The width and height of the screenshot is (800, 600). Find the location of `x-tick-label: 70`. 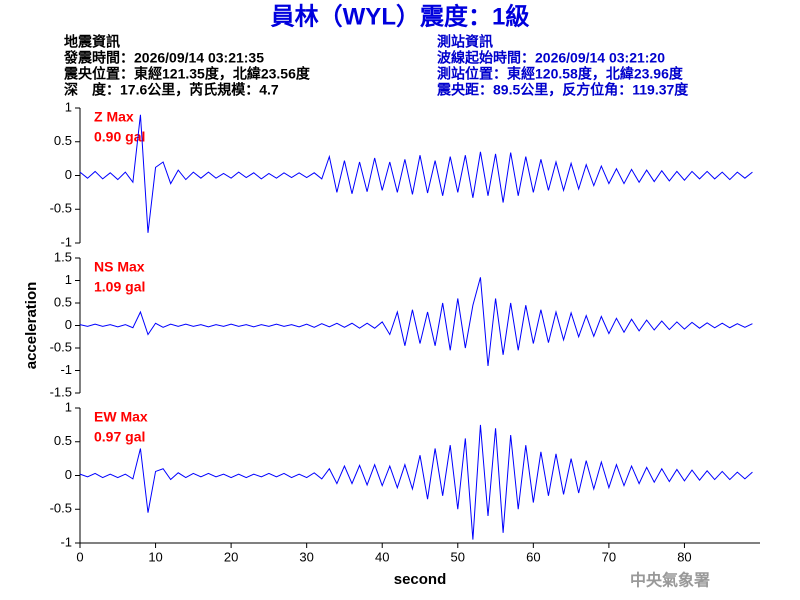

x-tick-label: 70 is located at coordinates (609, 556).